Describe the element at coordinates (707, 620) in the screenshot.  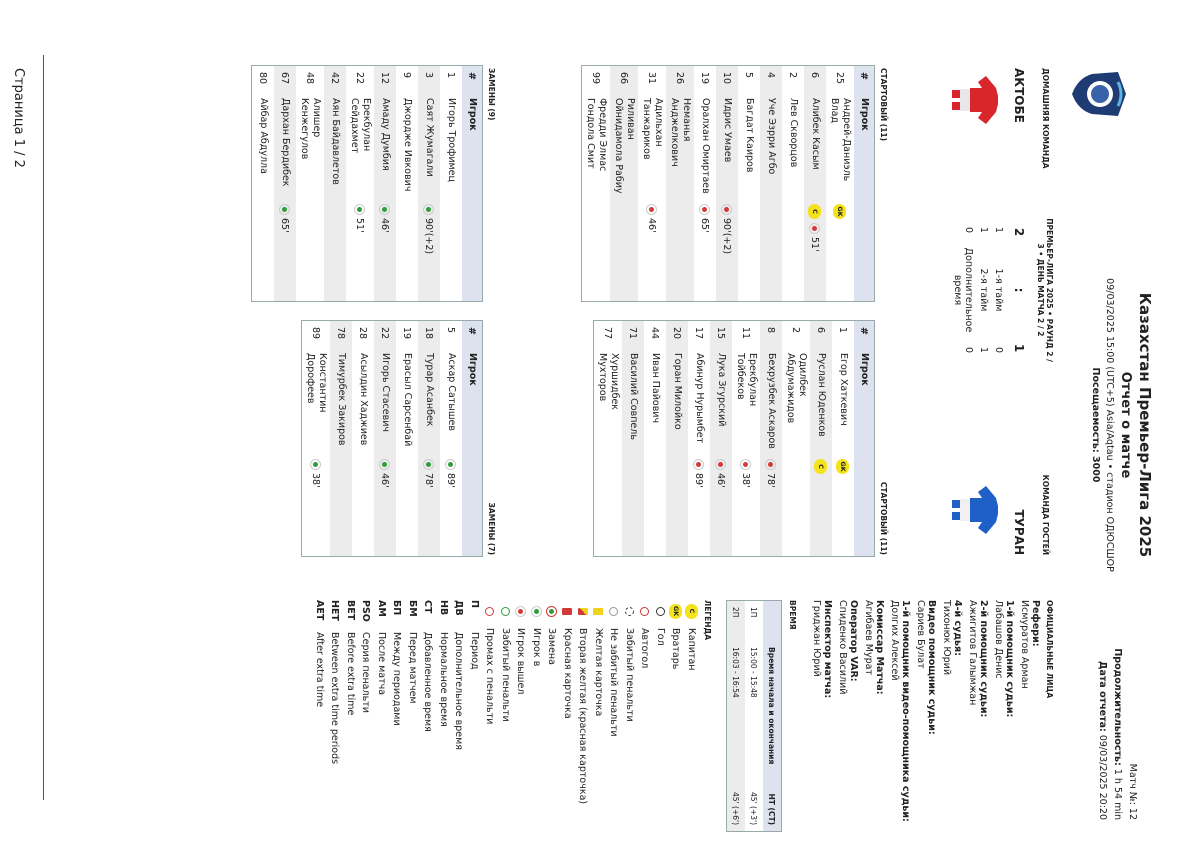
I see `legend-title: ЛЕГЕНДА` at that location.